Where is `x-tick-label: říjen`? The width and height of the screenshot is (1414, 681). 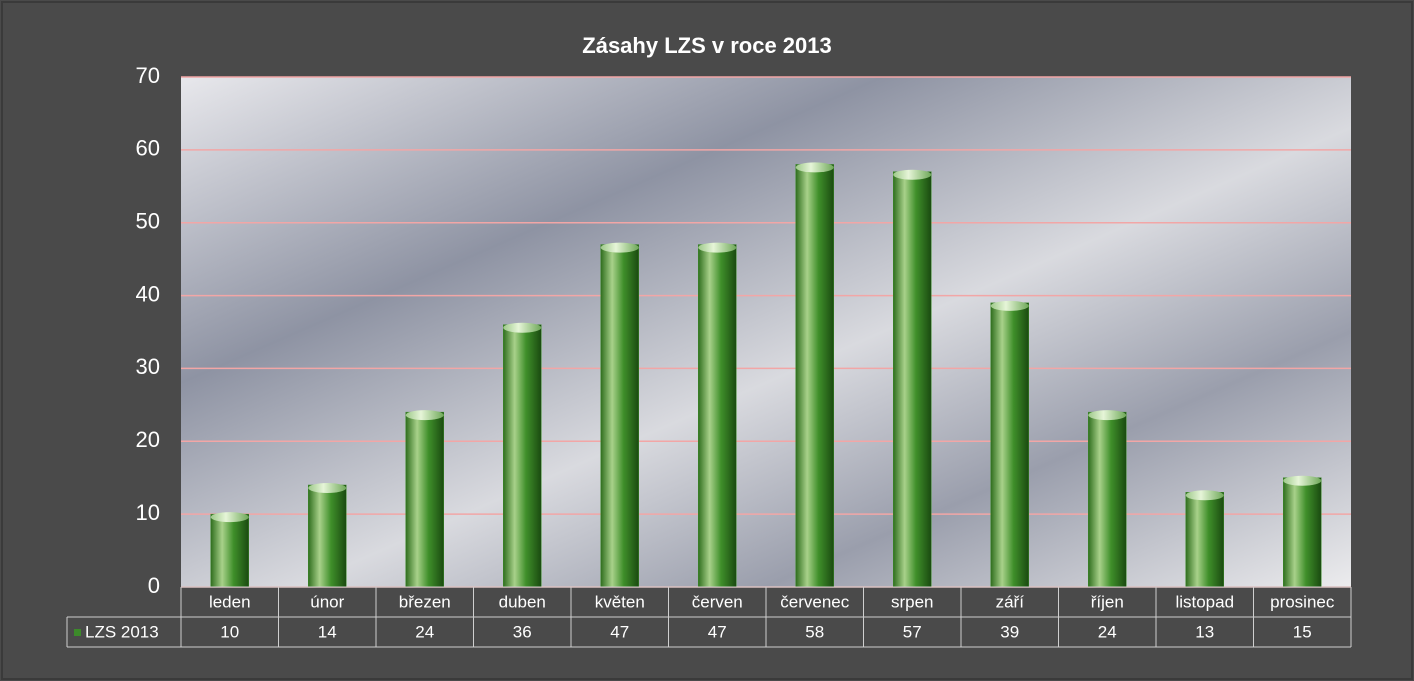 x-tick-label: říjen is located at coordinates (1107, 601).